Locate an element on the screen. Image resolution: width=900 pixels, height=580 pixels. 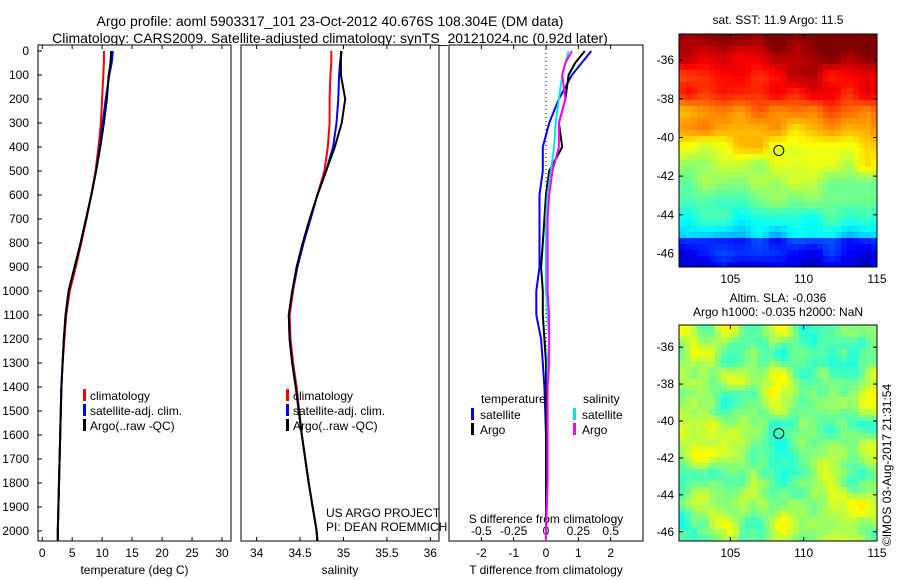
map-y-tick-label: -36 is located at coordinates (666, 347).